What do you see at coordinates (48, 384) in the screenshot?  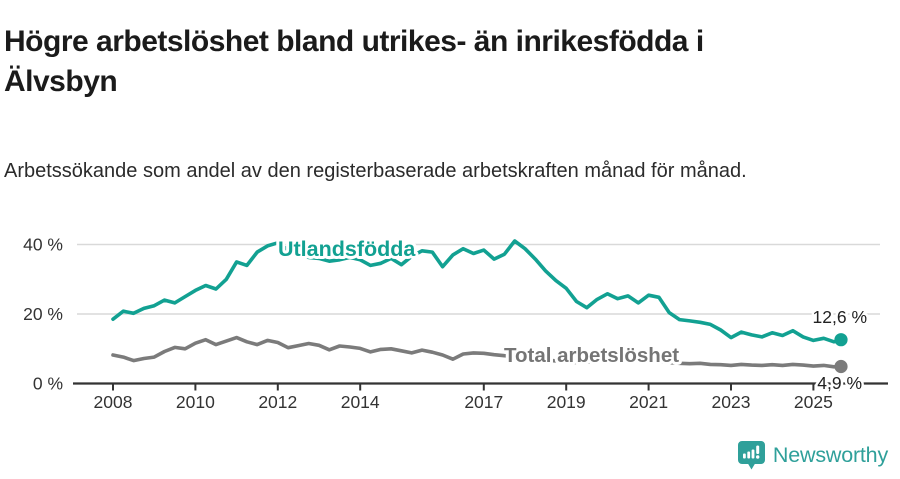 I see `y-tick-label-0: 0 %` at bounding box center [48, 384].